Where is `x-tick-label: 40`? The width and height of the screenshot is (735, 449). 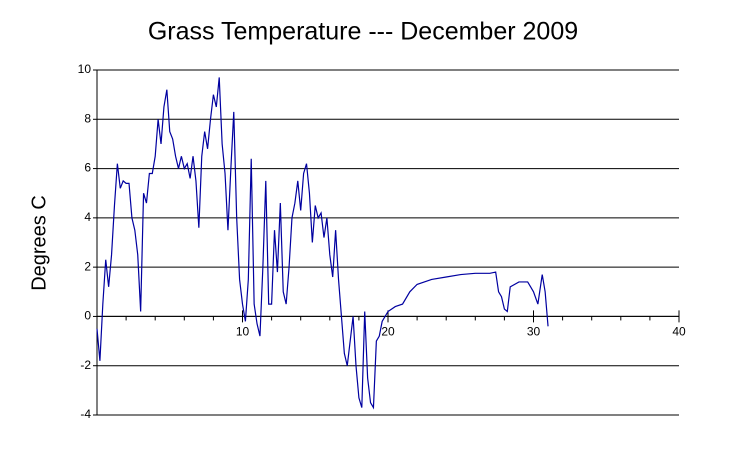 x-tick-label: 40 is located at coordinates (679, 332).